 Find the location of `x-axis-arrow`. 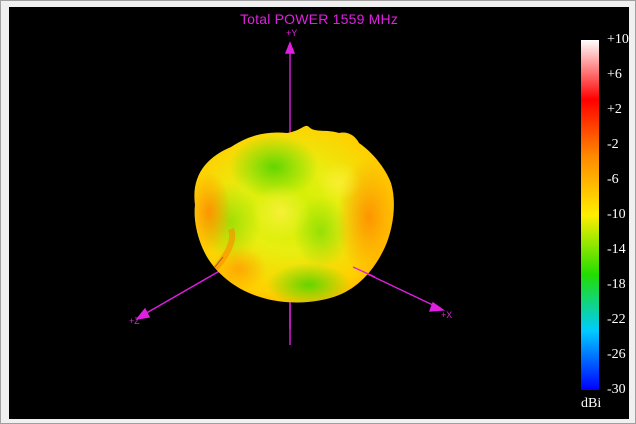

x-axis-arrow is located at coordinates (437, 306).